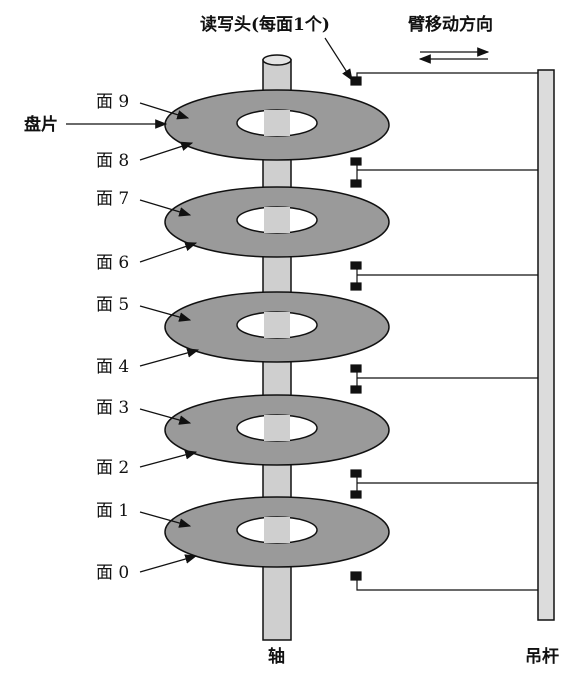 Image resolution: width=588 pixels, height=679 pixels. Describe the element at coordinates (277, 60) in the screenshot. I see `spindle-top` at that location.